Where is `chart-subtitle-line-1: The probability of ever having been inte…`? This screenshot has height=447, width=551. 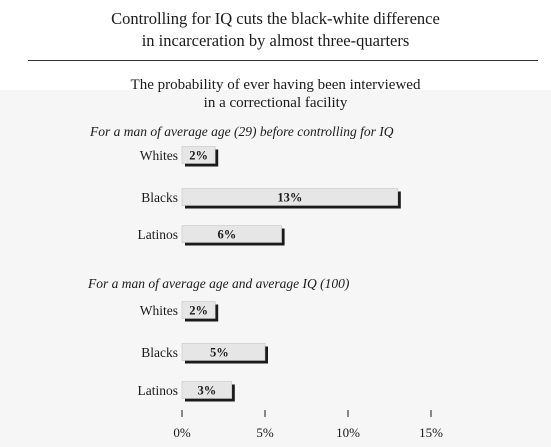
chart-subtitle-line-1: The probability of ever having been inte… is located at coordinates (275, 85).